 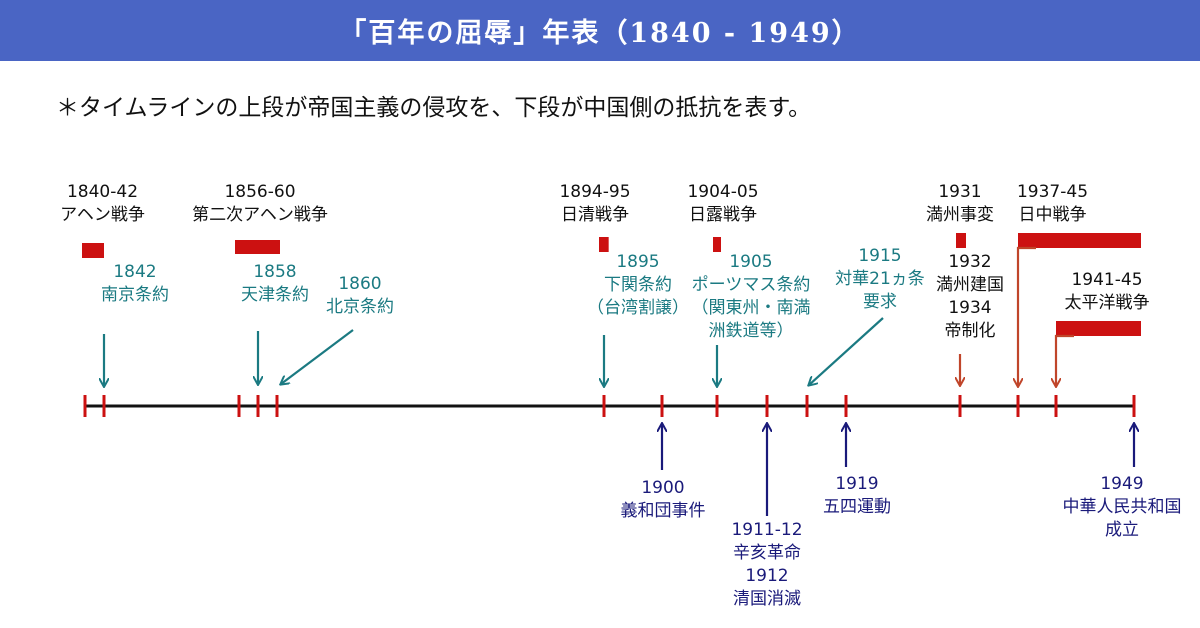 I want to click on war-bars, so click(x=611, y=284).